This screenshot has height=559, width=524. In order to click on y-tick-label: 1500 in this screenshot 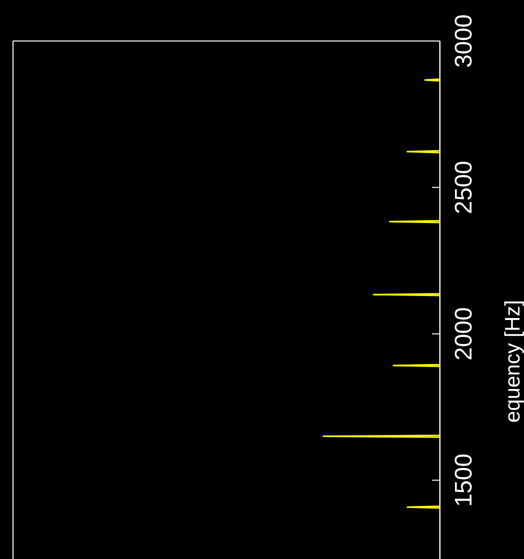, I will do `click(464, 480)`.